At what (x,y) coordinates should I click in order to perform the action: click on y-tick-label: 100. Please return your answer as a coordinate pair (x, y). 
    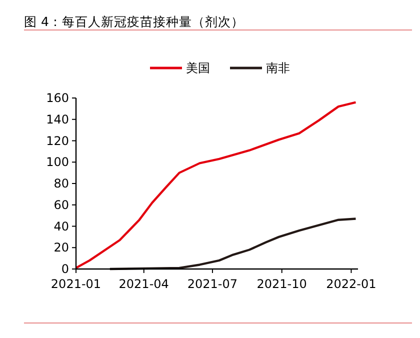
    Looking at the image, I should click on (57, 162).